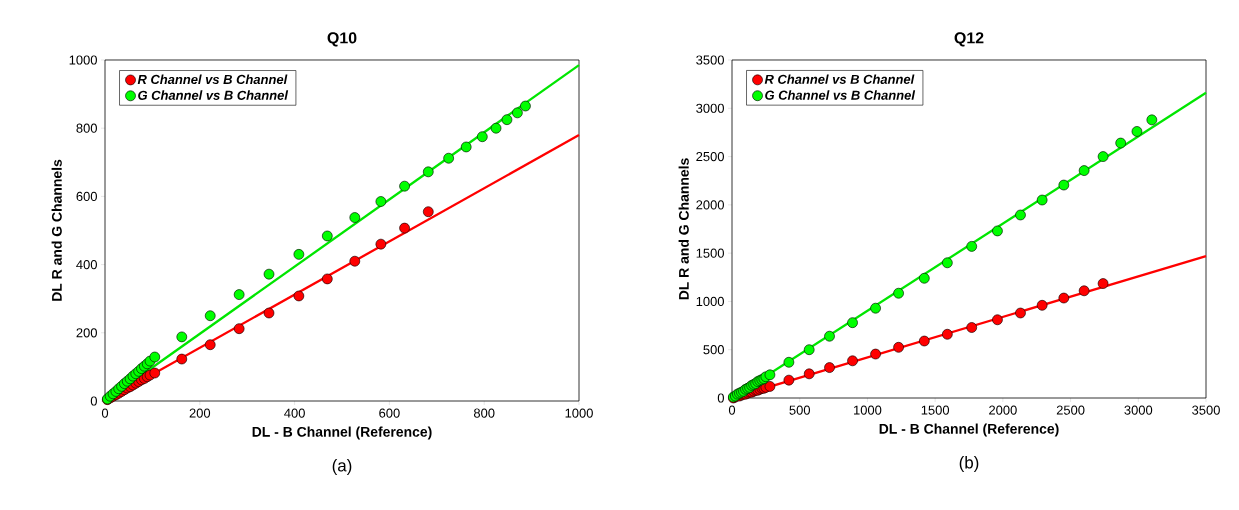 The width and height of the screenshot is (1239, 510). What do you see at coordinates (1206, 410) in the screenshot?
I see `x-tick-label: 3500` at bounding box center [1206, 410].